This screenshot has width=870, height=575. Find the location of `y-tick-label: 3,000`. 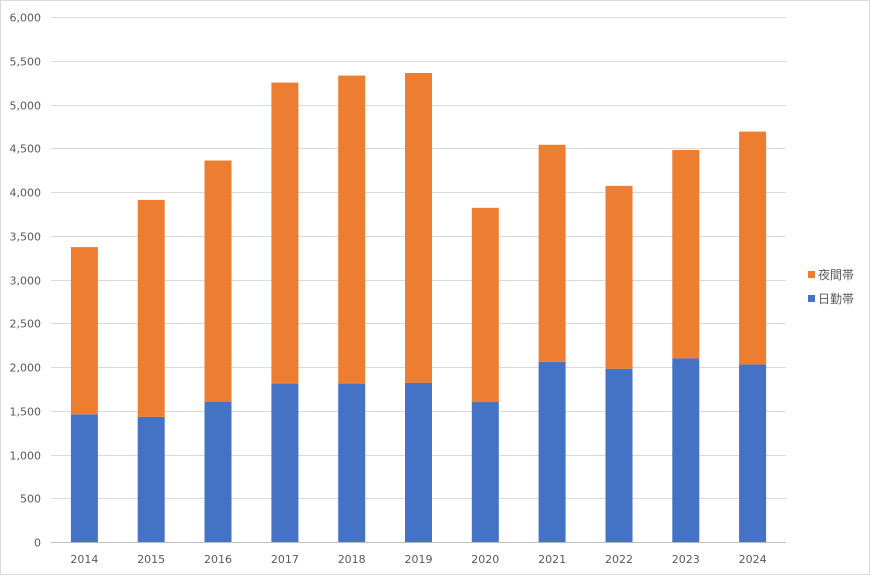

y-tick-label: 3,000 is located at coordinates (26, 281).